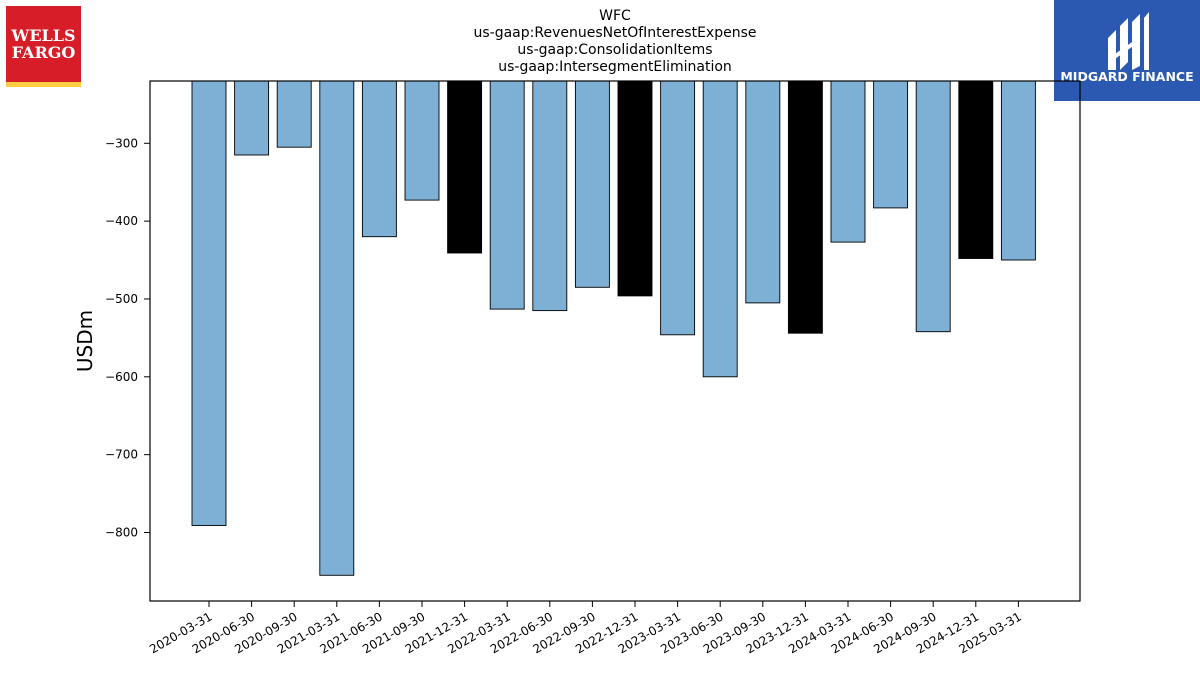 Image resolution: width=1200 pixels, height=675 pixels. What do you see at coordinates (121, 143) in the screenshot?
I see `y-tick-label: −300` at bounding box center [121, 143].